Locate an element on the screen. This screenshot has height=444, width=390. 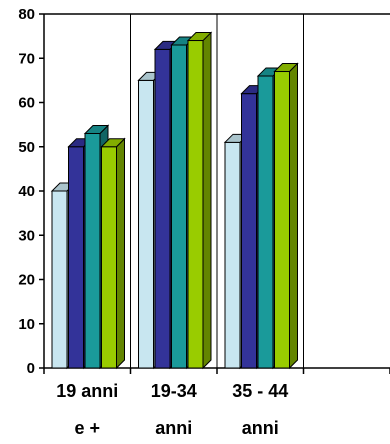
y-tick-label: 20 is located at coordinates (26, 280).